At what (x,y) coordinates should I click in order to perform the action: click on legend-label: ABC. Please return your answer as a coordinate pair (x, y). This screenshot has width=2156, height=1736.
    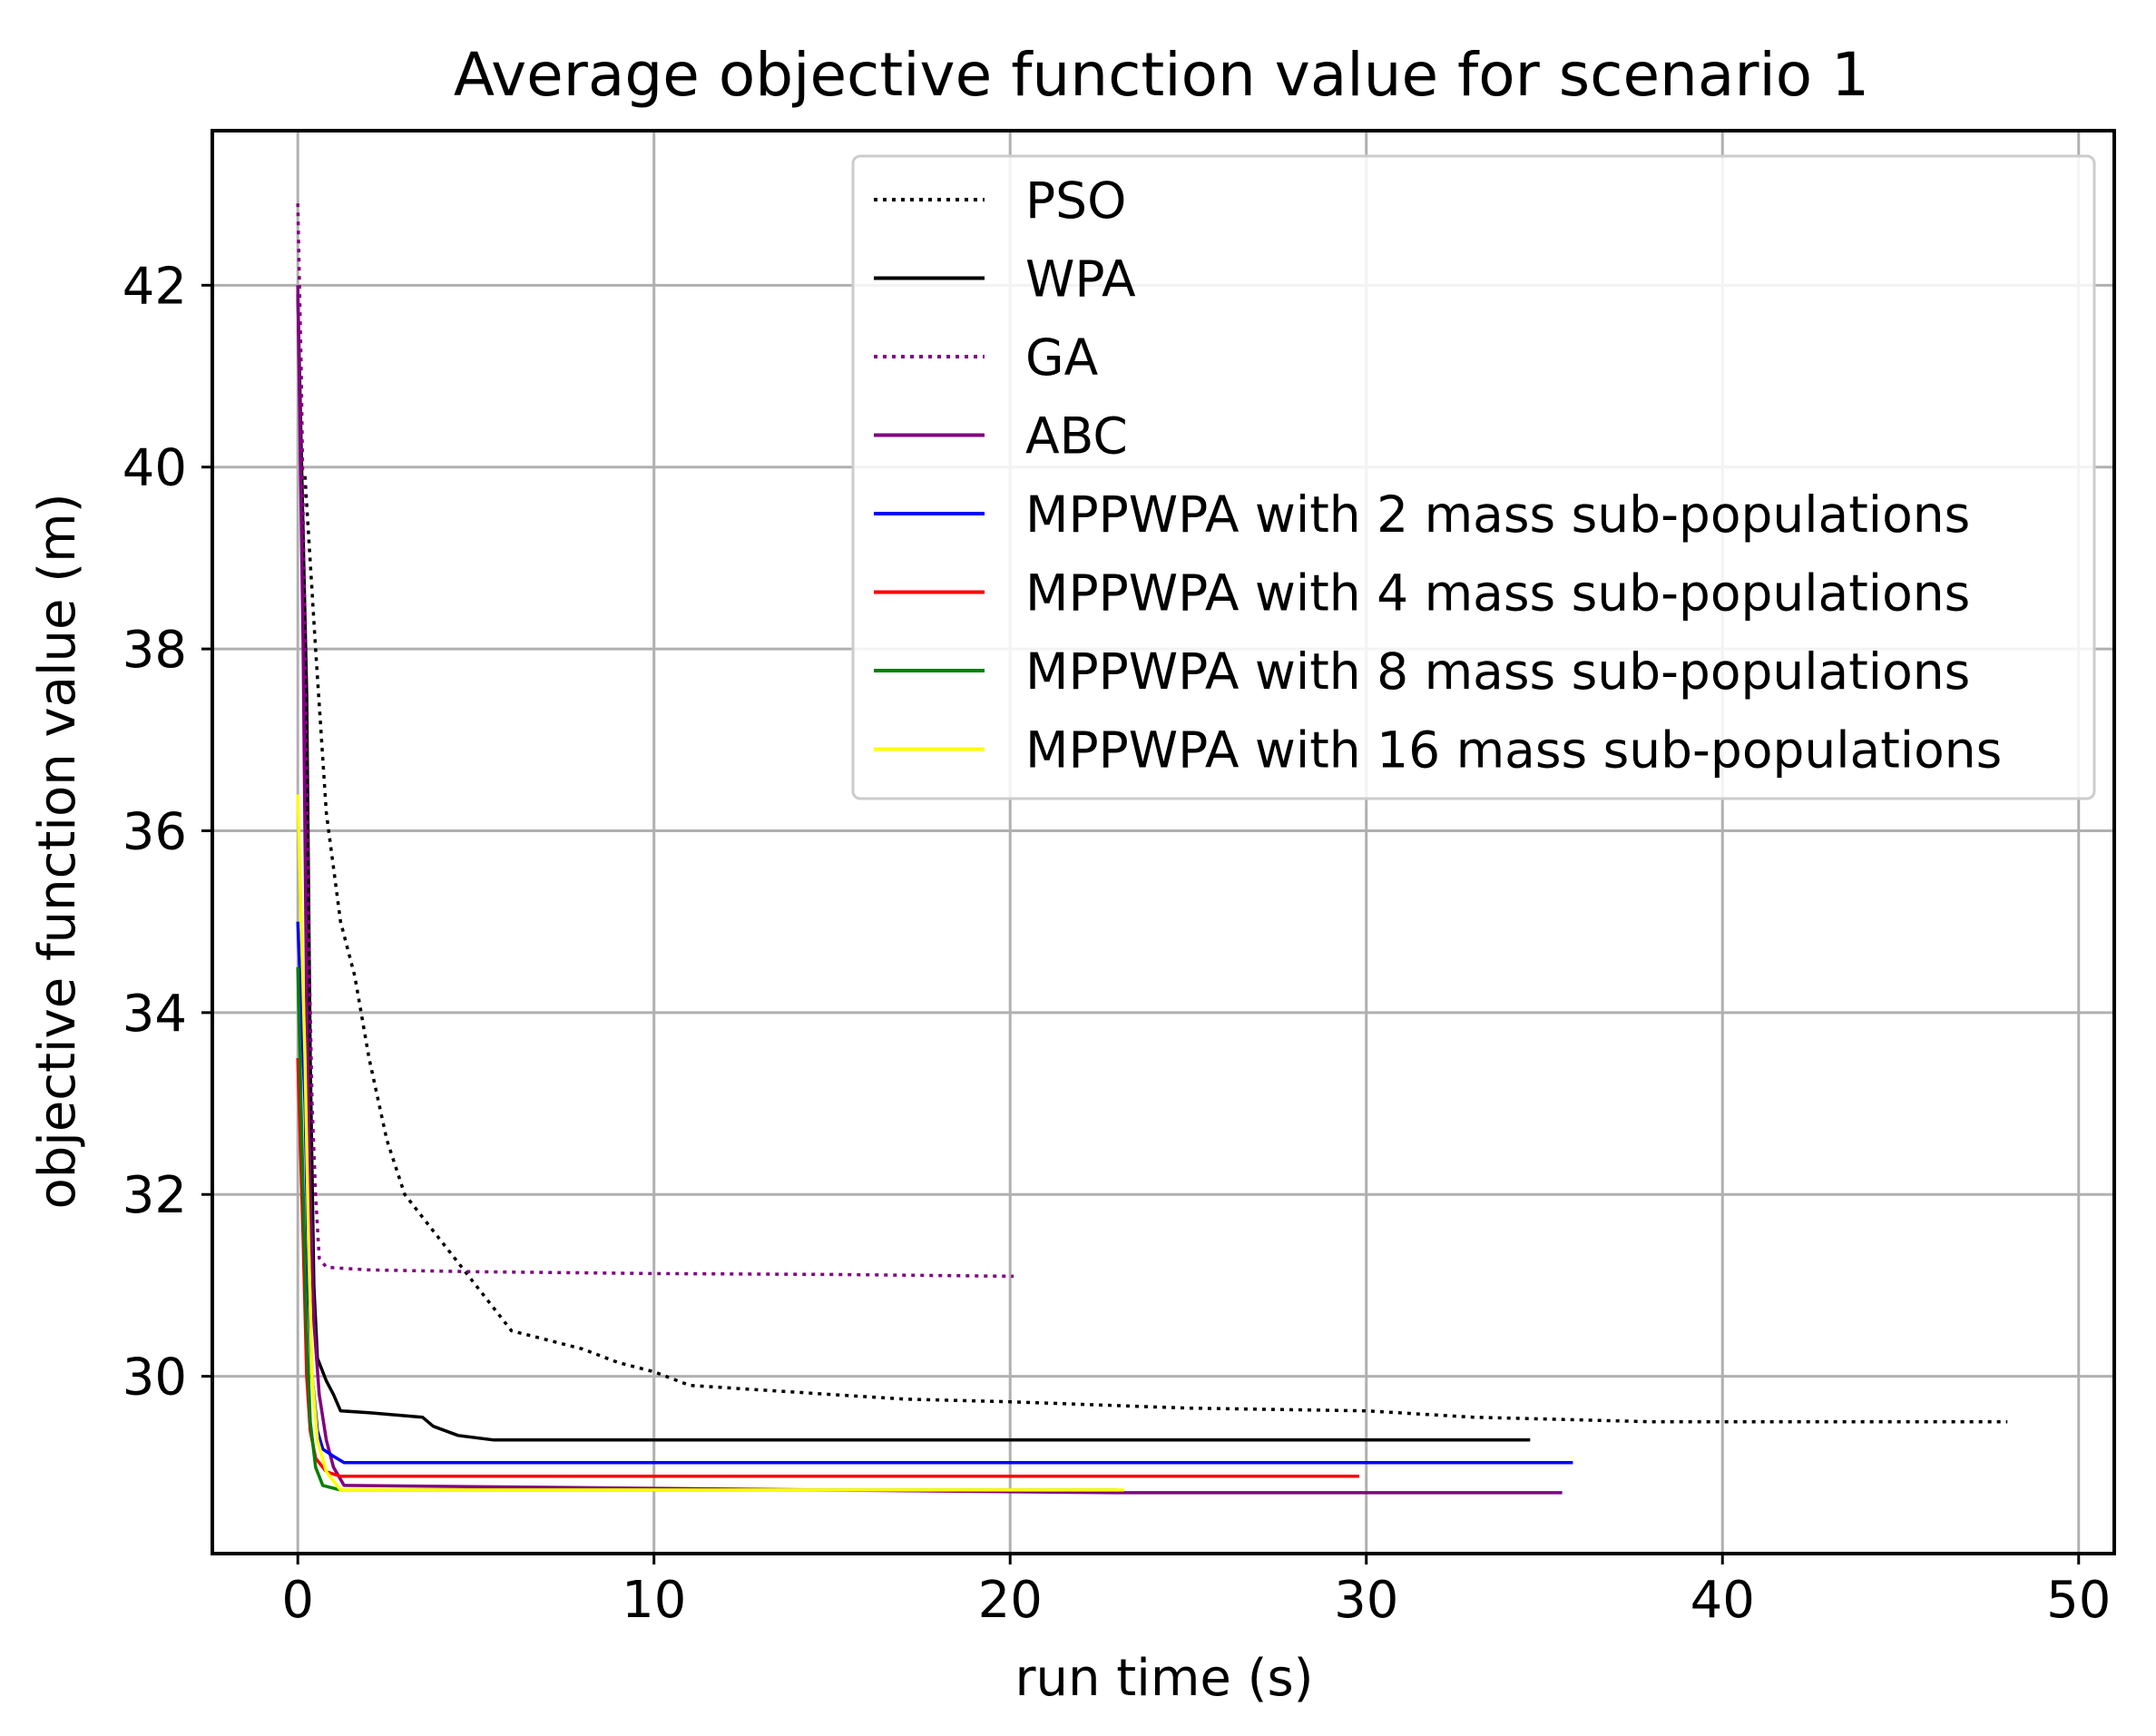
    Looking at the image, I should click on (1076, 436).